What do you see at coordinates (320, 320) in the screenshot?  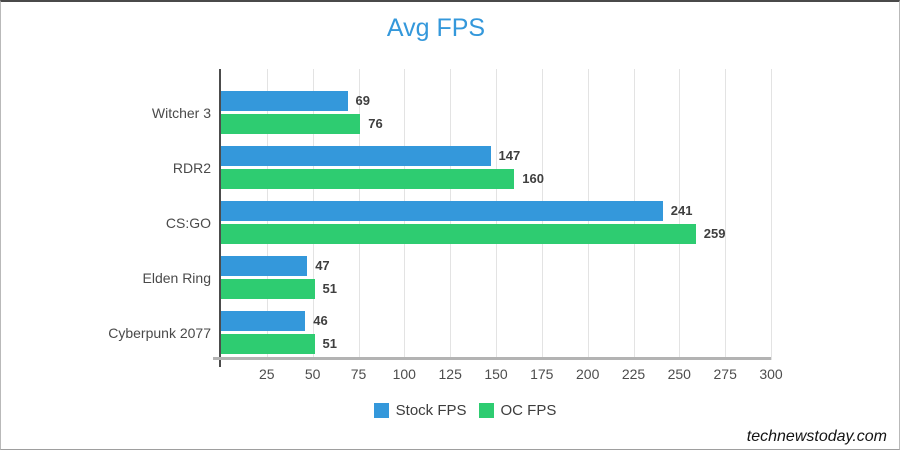 I see `bar-value-label: 46` at bounding box center [320, 320].